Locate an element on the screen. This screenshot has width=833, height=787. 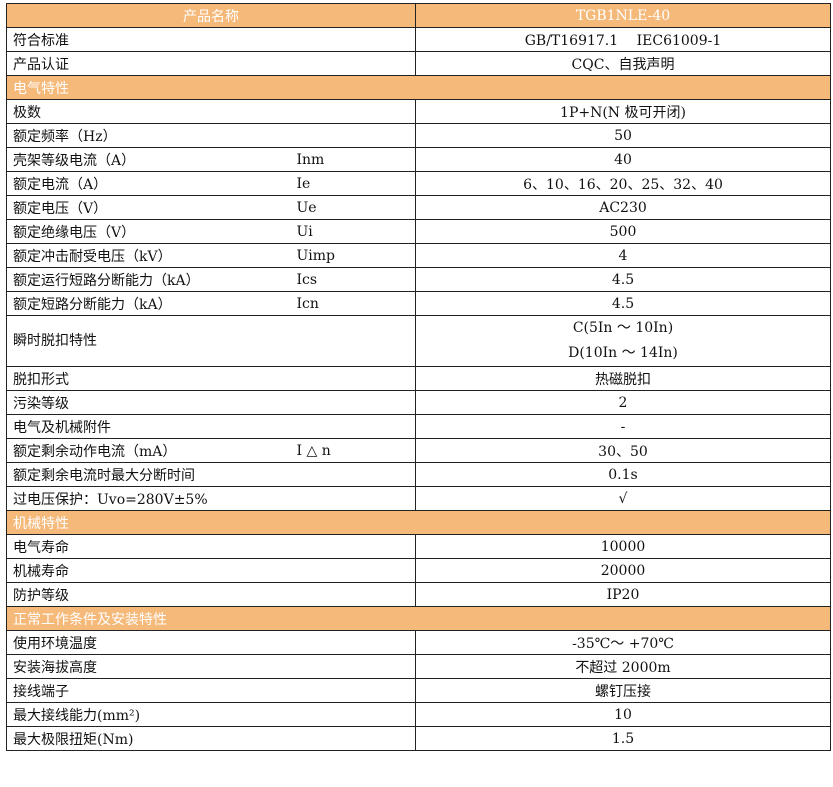
row-label: 安装海拔高度 is located at coordinates (211, 666).